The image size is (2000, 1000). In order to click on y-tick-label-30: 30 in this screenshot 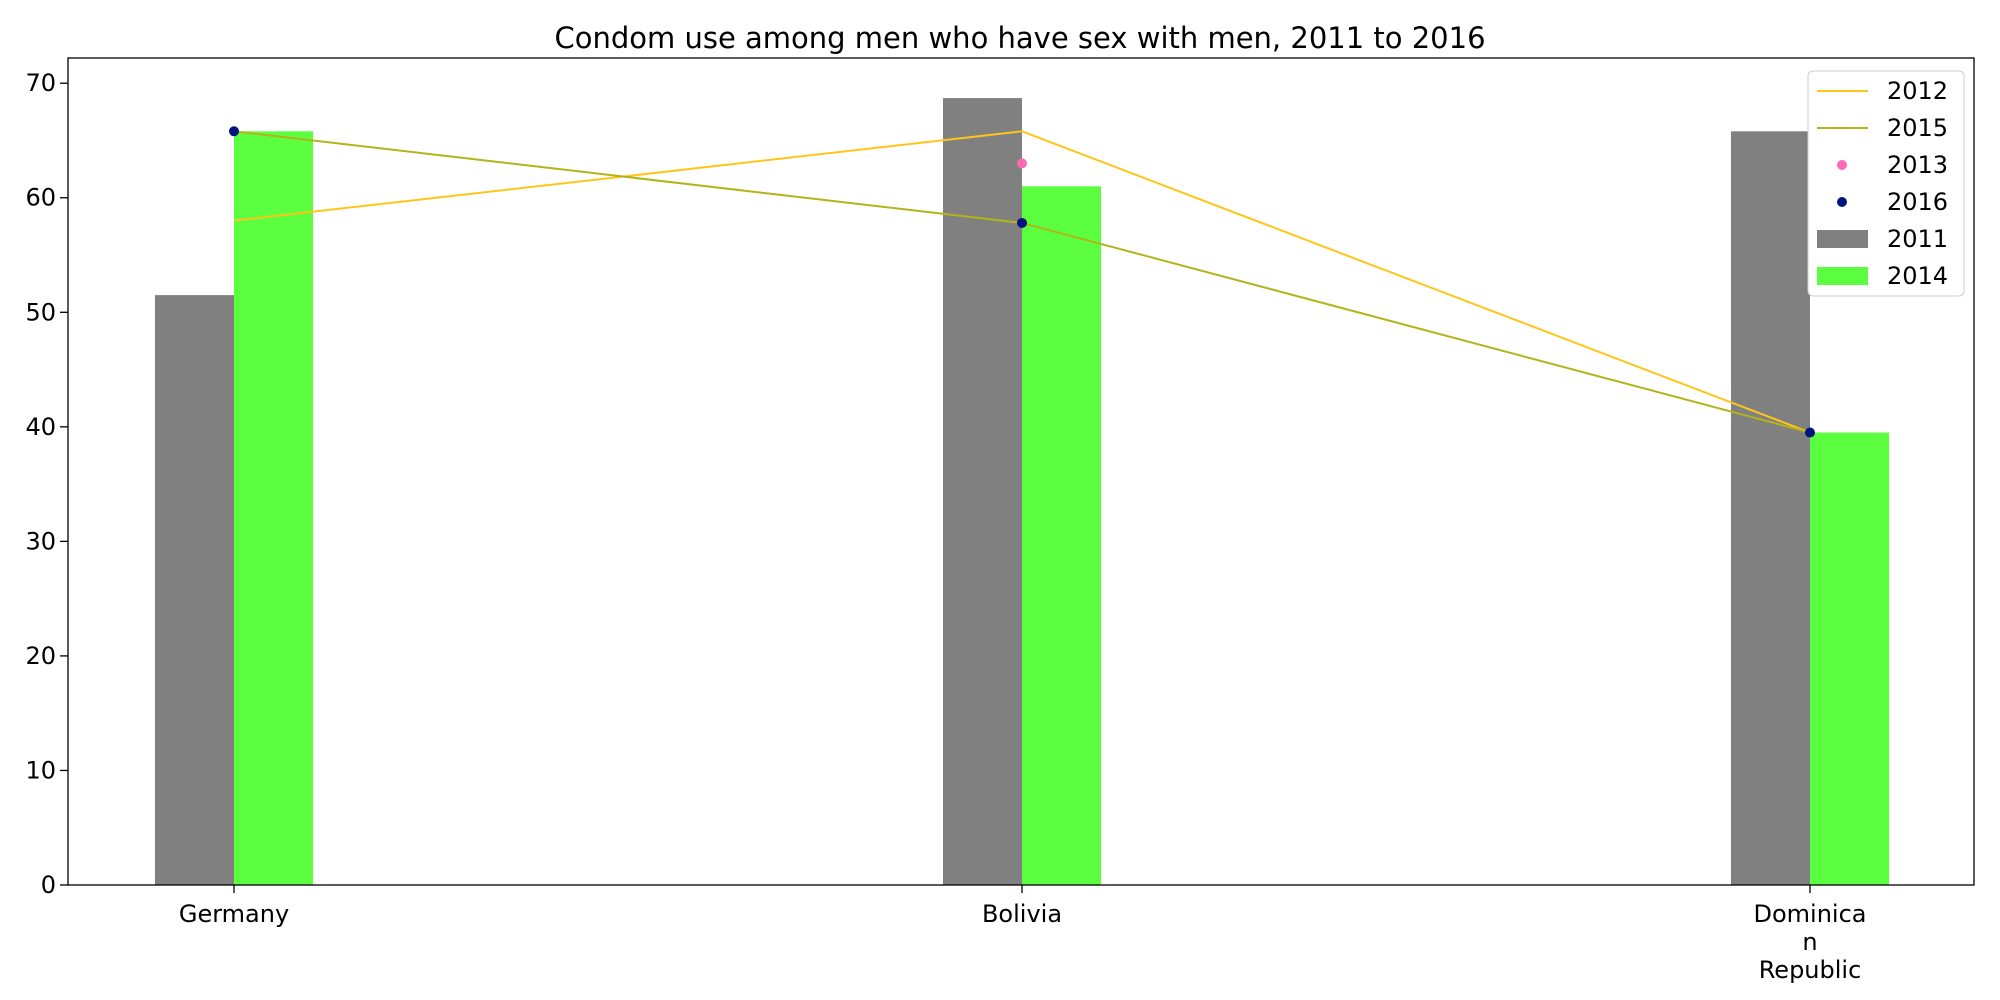, I will do `click(40, 541)`.